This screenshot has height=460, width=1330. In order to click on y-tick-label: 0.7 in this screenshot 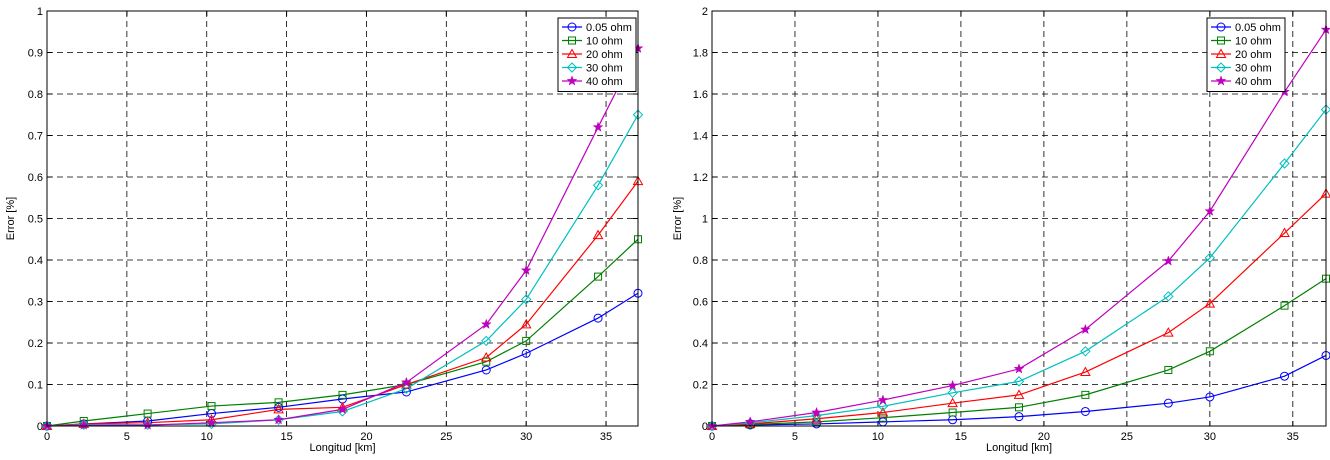, I will do `click(35, 137)`.